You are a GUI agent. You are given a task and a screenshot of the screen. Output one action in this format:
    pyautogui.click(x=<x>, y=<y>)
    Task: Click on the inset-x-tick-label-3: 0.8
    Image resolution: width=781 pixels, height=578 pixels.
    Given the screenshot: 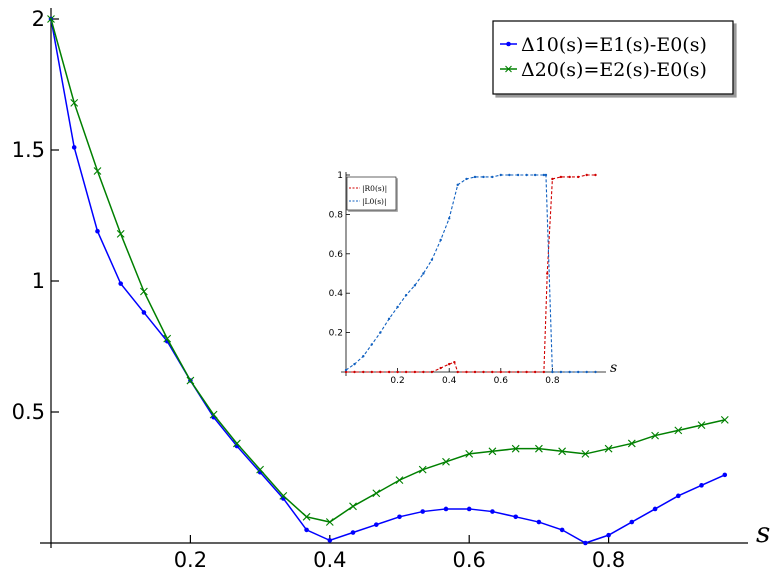 What is the action you would take?
    pyautogui.click(x=552, y=381)
    